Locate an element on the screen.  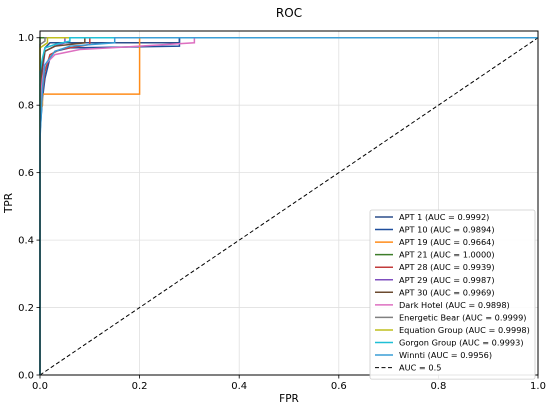
legend-label: Dark Hotel (AUC = 0.9898) is located at coordinates (454, 305).